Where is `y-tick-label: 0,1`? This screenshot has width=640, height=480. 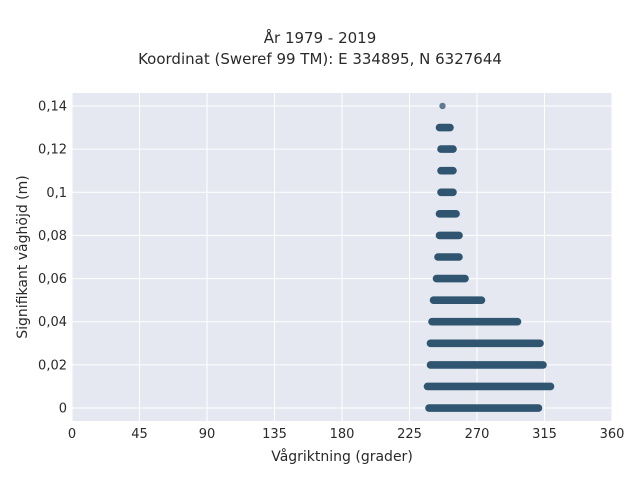 y-tick-label: 0,1 is located at coordinates (56, 193).